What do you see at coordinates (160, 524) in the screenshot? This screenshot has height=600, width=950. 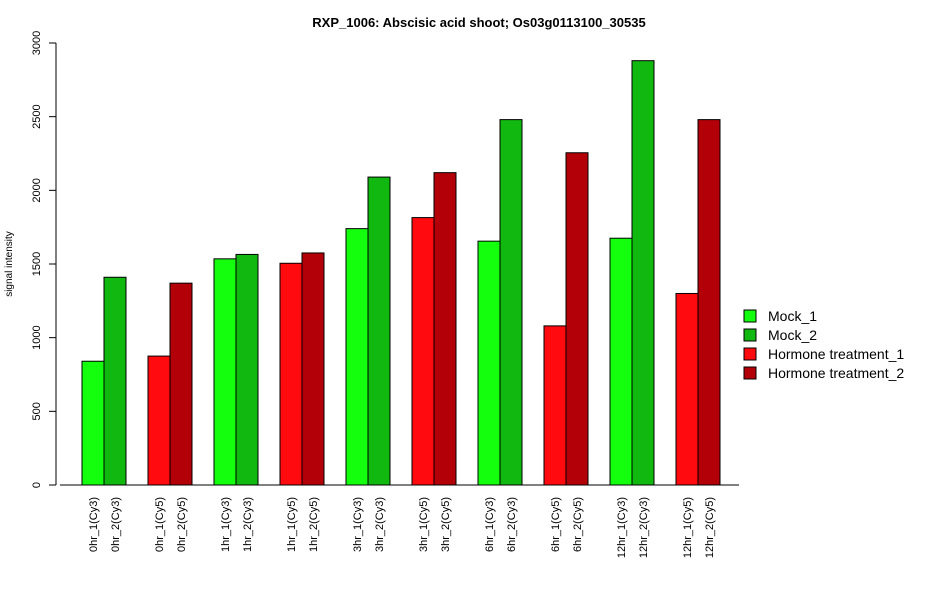 I see `x-tick-label: 0hr_1(Cy5)` at bounding box center [160, 524].